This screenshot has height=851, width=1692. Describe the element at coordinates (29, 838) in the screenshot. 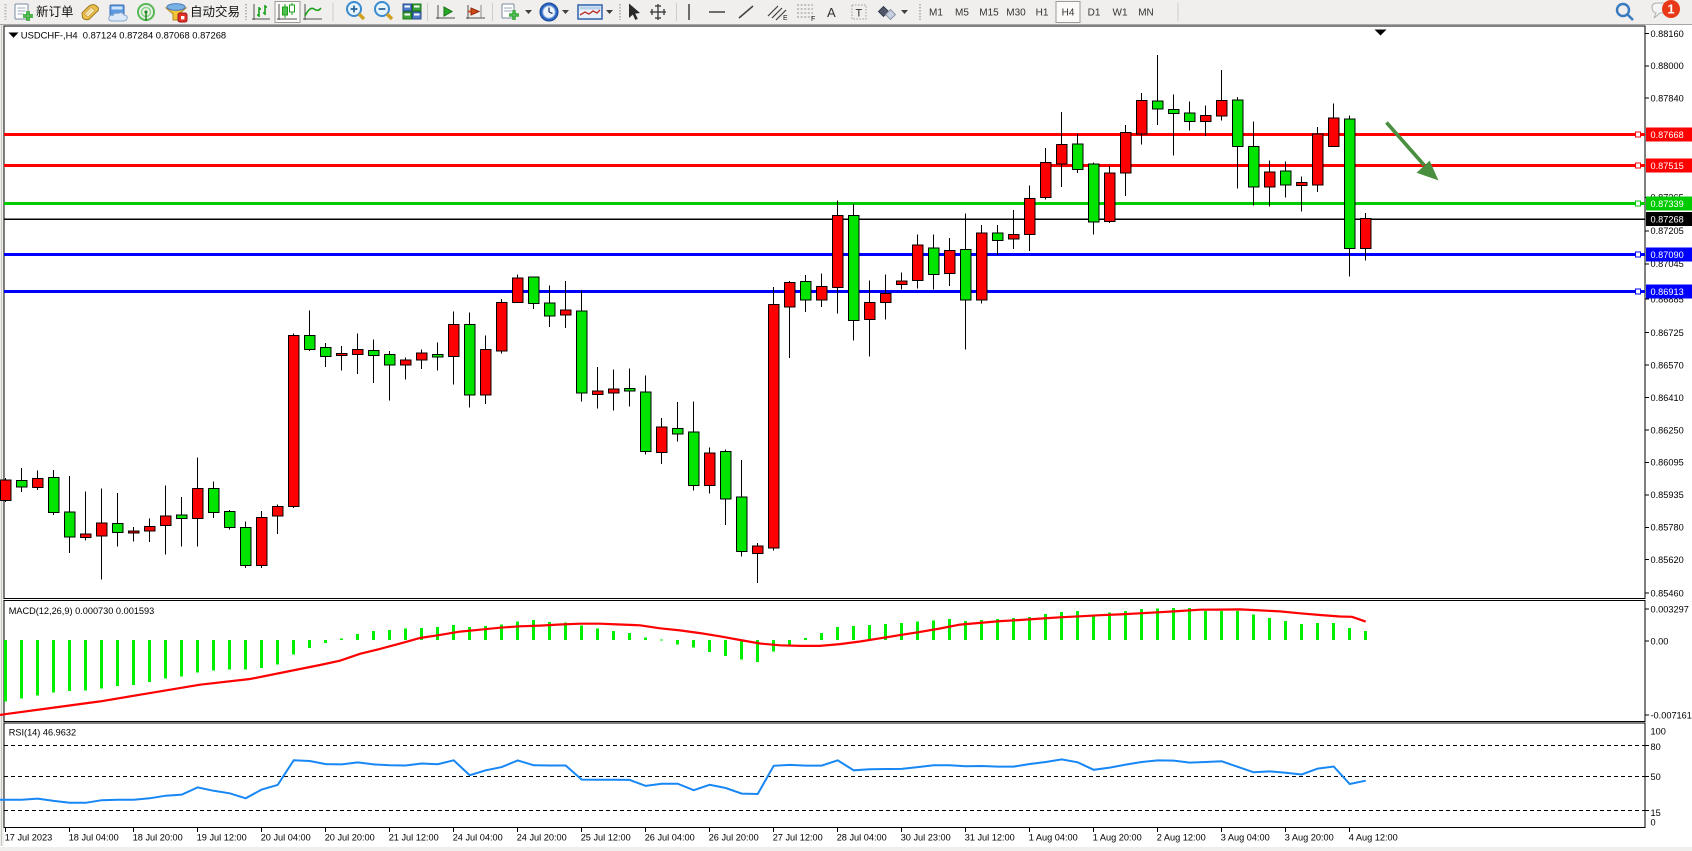

I see `svg-text: 17 Jul 2023` at that location.